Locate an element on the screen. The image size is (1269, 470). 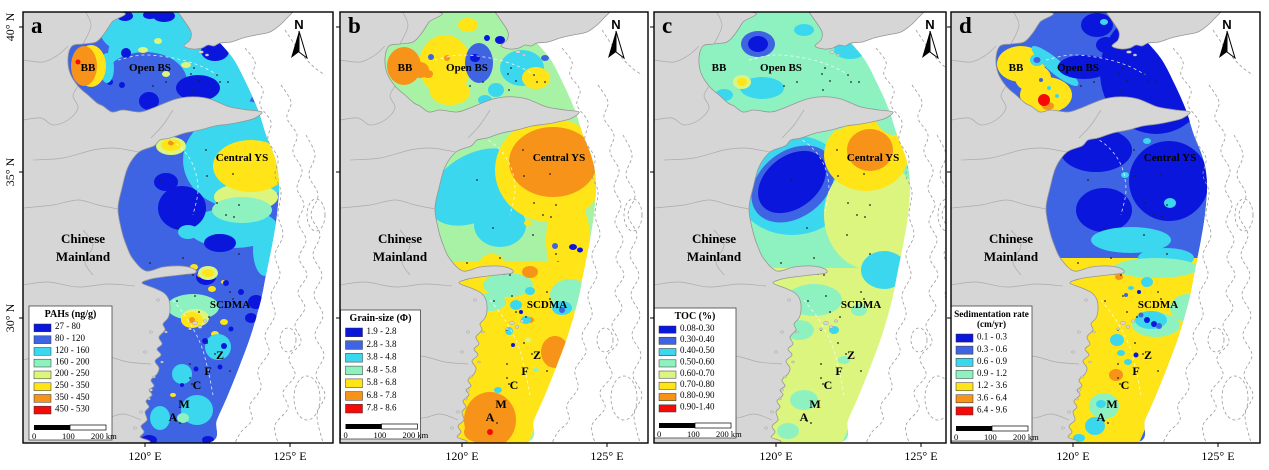
svg-text: 3.8 - 4.8 is located at coordinates (382, 357).